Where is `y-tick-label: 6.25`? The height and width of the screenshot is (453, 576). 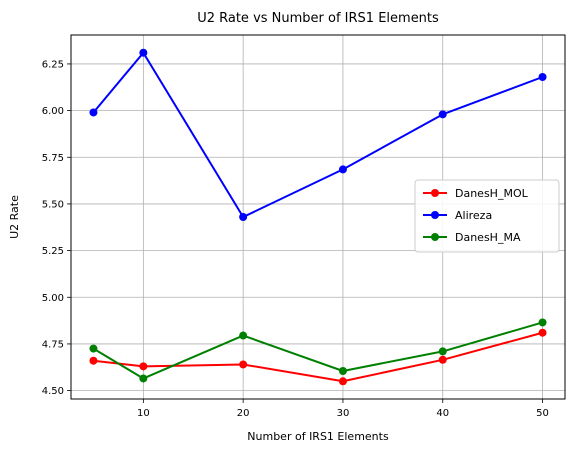
y-tick-label: 6.25 is located at coordinates (53, 64).